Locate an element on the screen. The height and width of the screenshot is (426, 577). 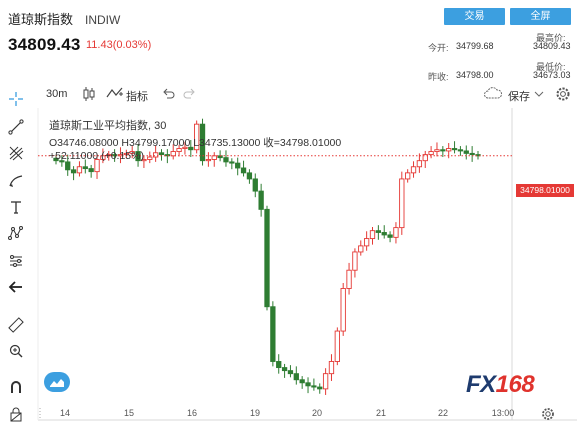
crosshair-icon is located at coordinates (16, 99).